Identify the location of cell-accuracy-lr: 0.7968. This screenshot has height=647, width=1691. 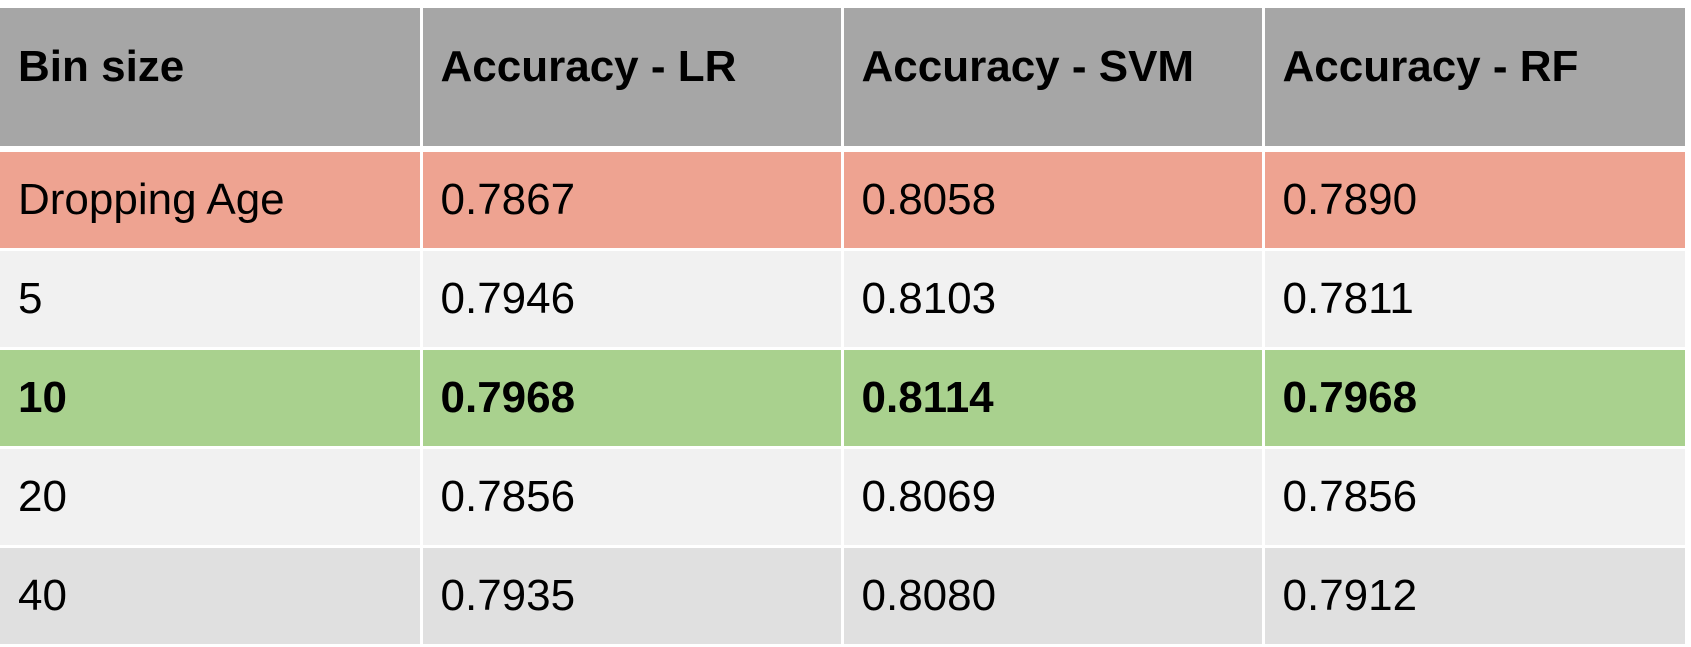
(631, 398).